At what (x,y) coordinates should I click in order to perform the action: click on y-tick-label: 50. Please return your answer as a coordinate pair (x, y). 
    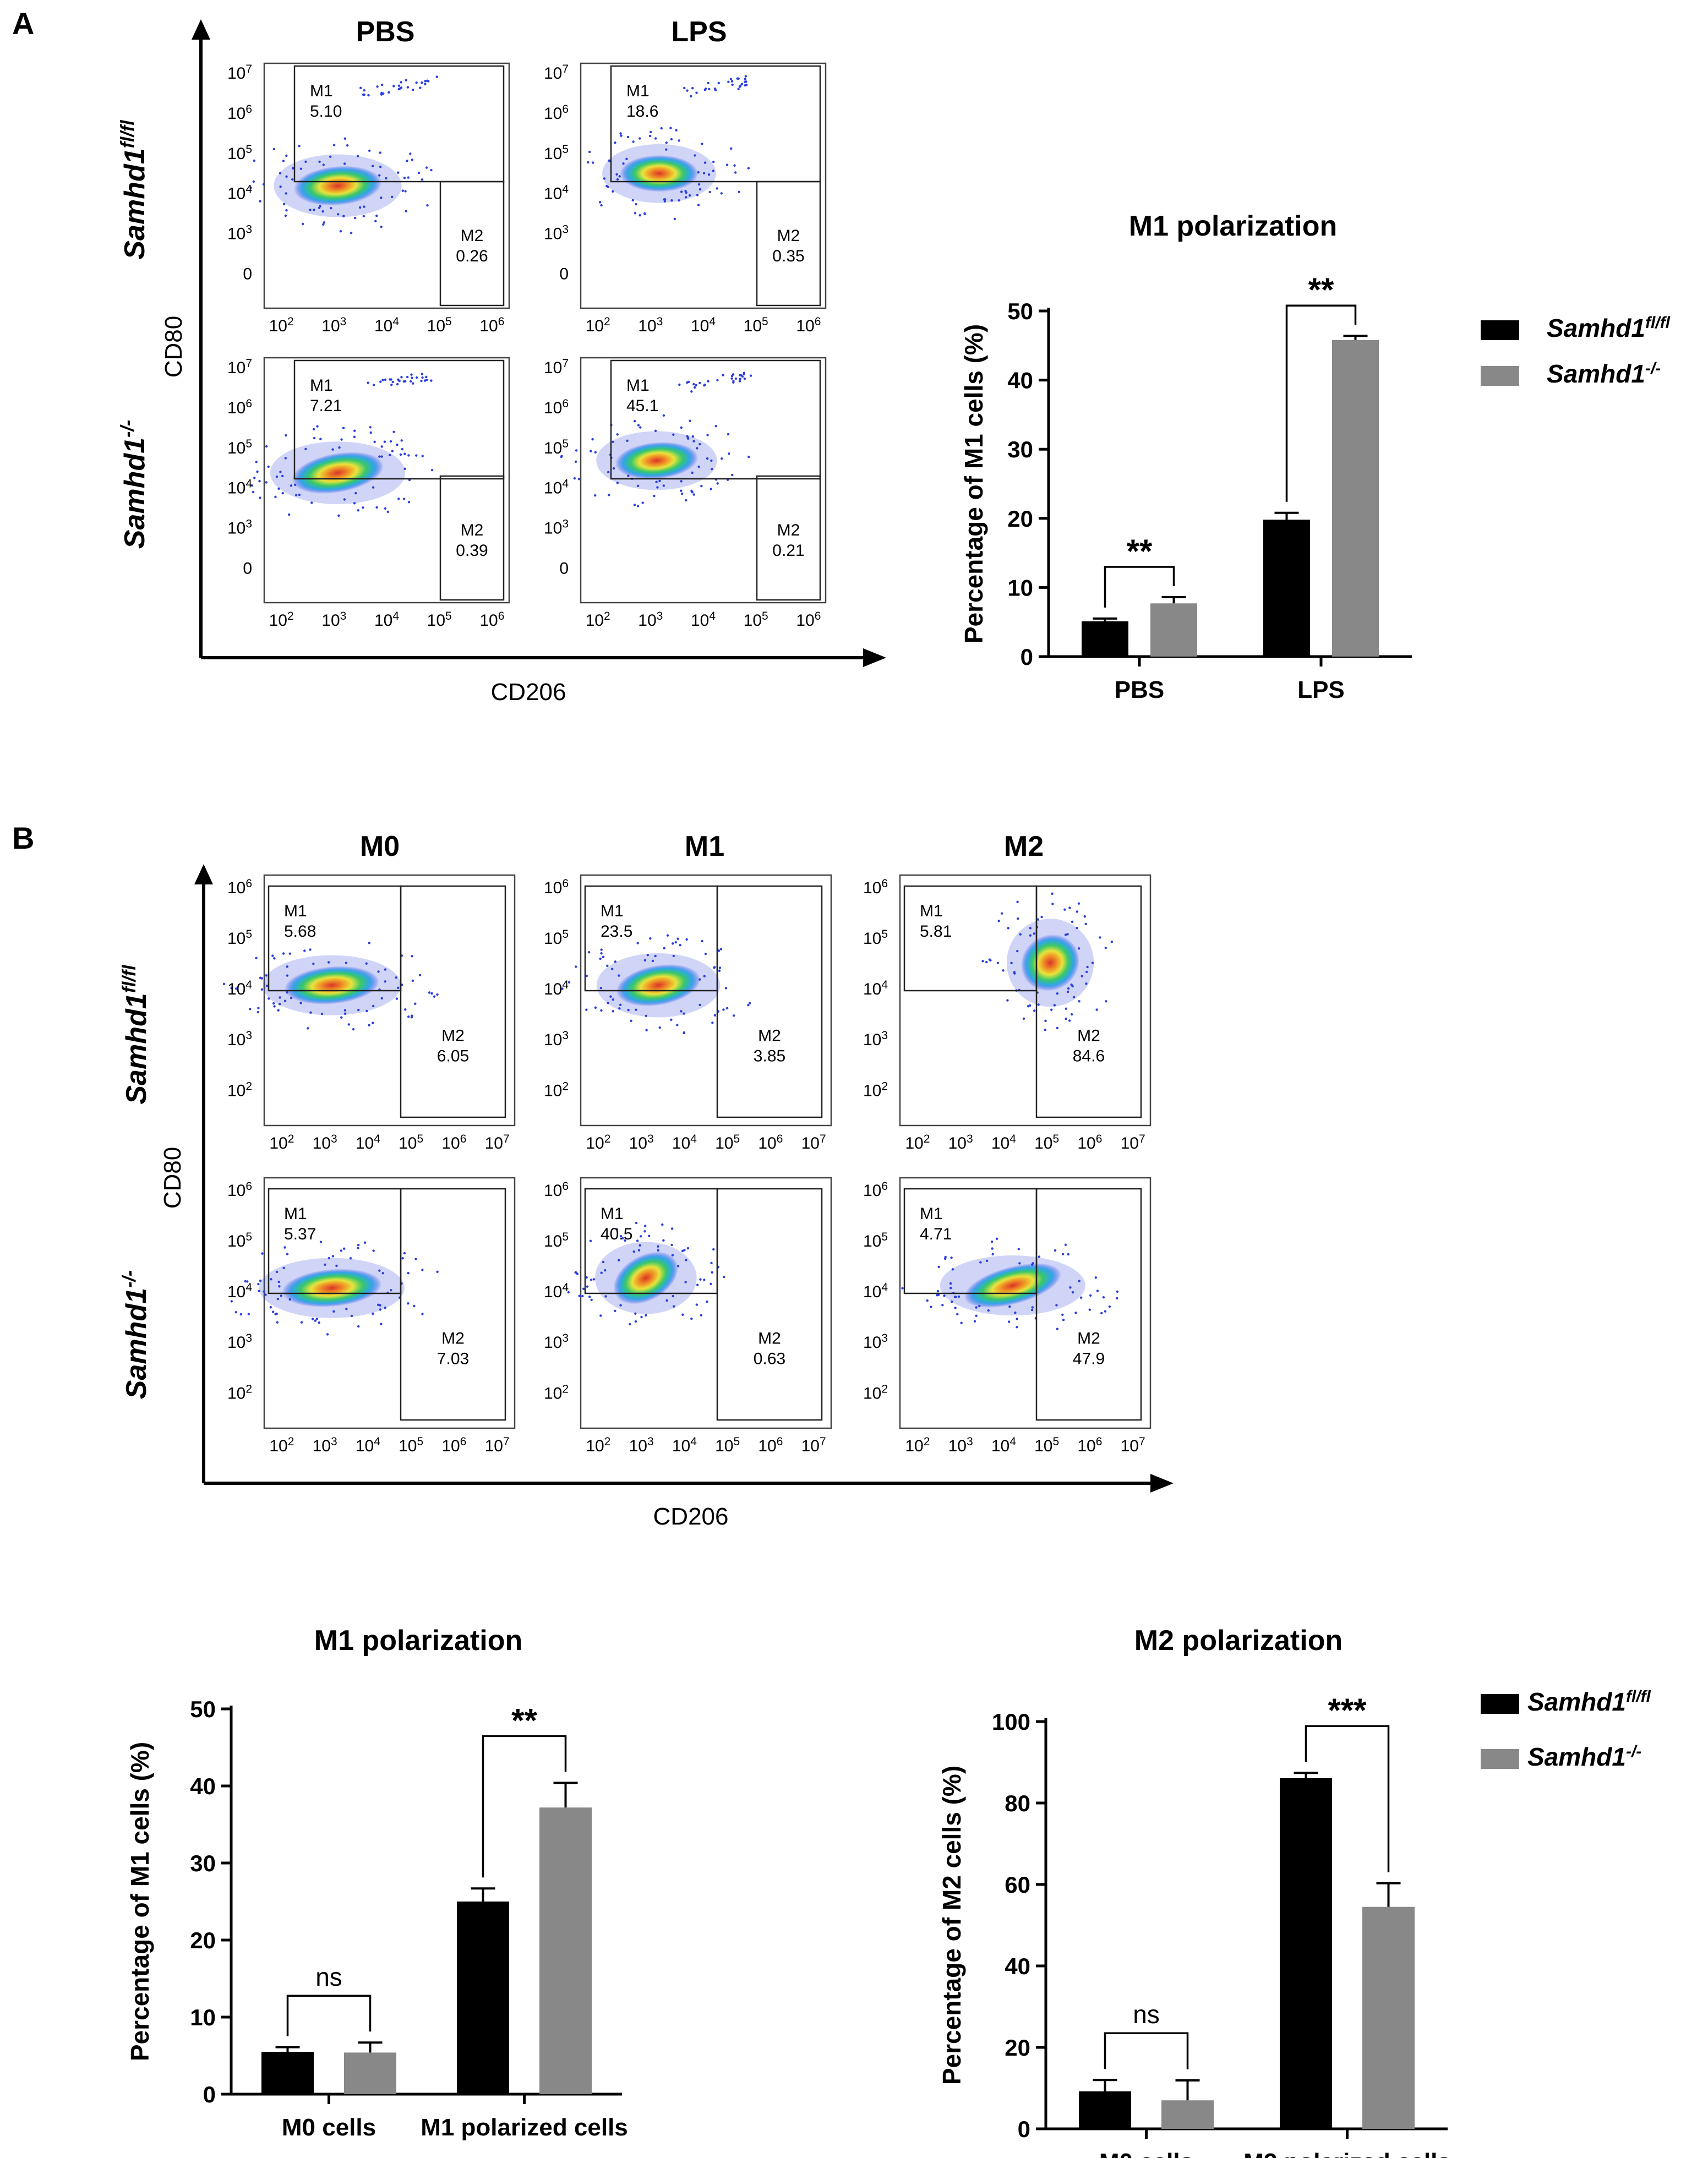
    Looking at the image, I should click on (203, 1709).